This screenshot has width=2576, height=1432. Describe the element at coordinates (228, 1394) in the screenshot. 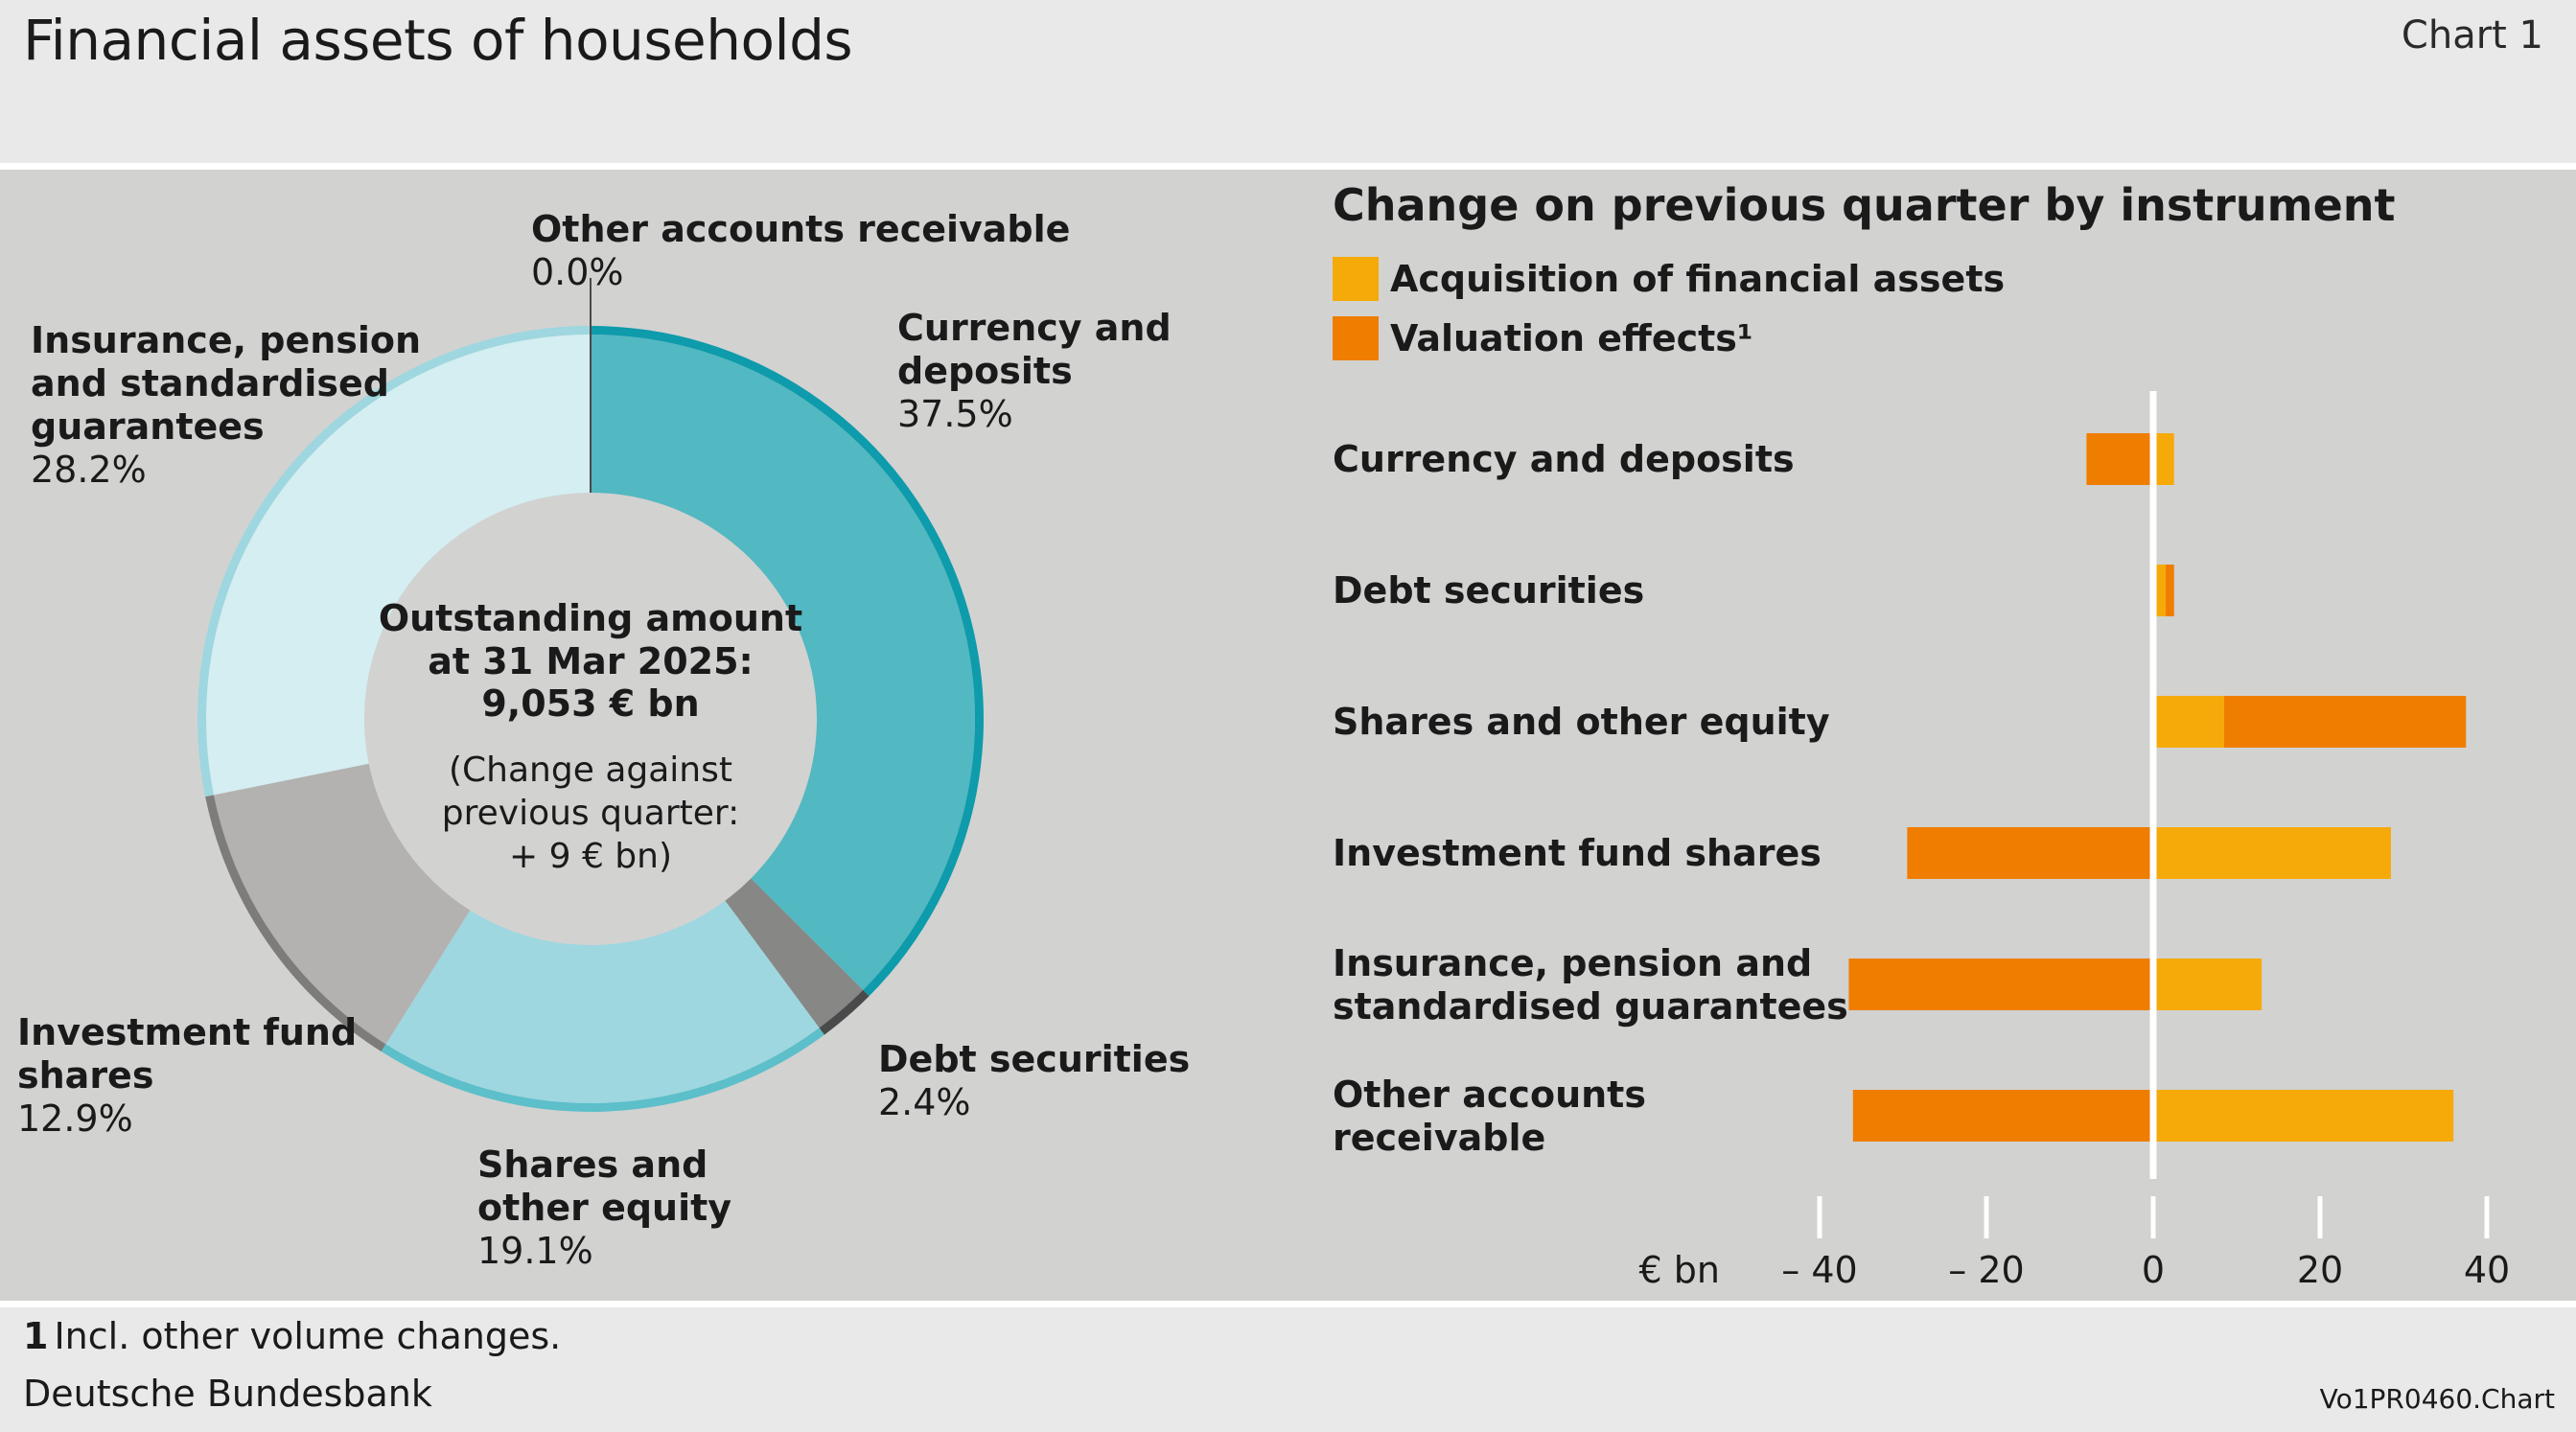

I see `source-label: Deutsche Bundesbank` at that location.